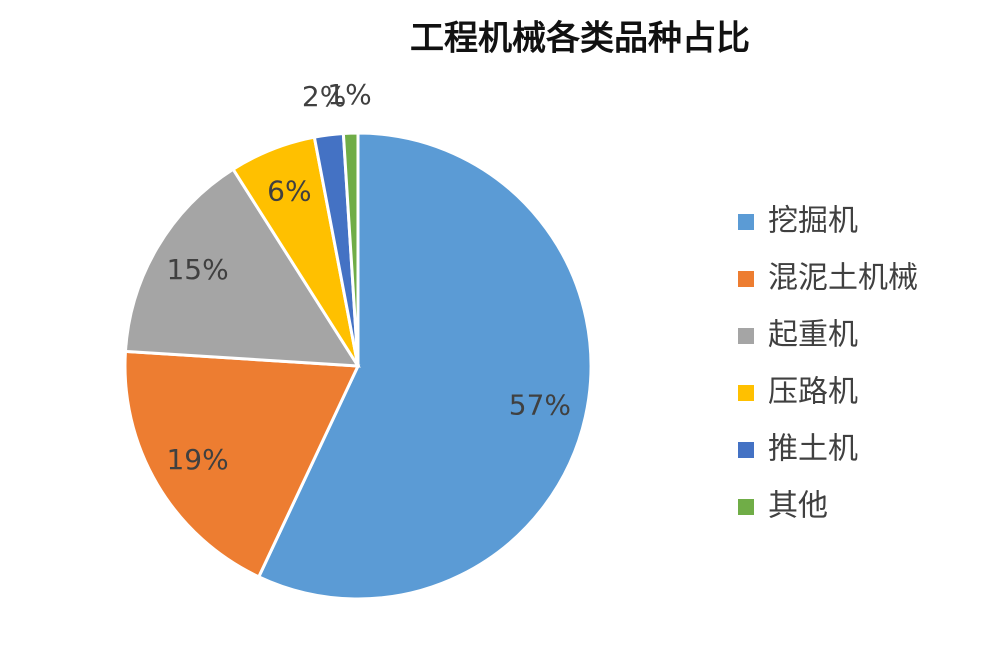  I want to click on chart-title: 工程机械各类品种占比, so click(580, 39).